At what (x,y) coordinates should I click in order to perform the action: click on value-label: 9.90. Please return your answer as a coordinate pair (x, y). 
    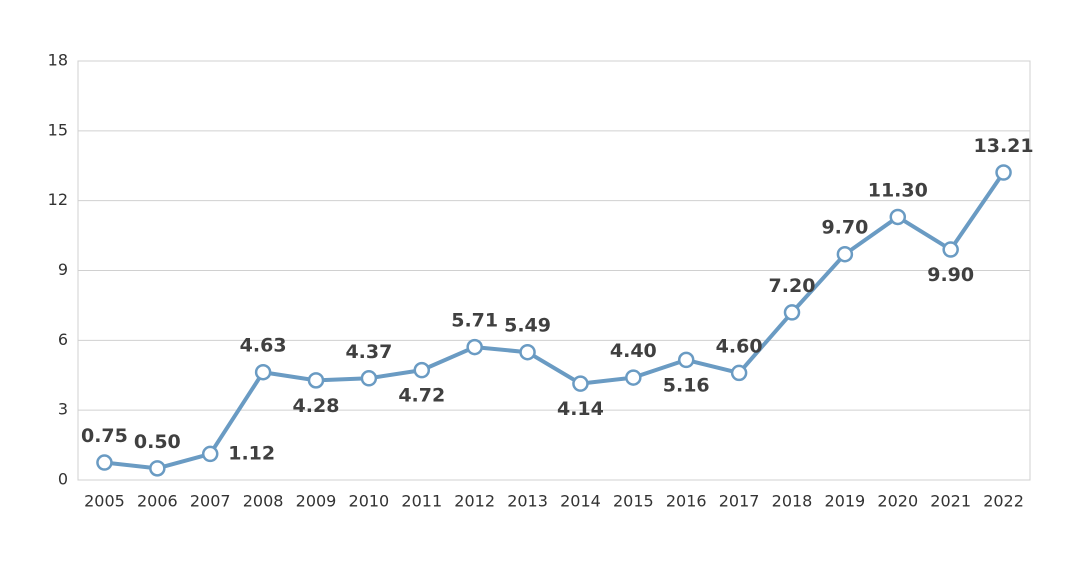
    Looking at the image, I should click on (950, 275).